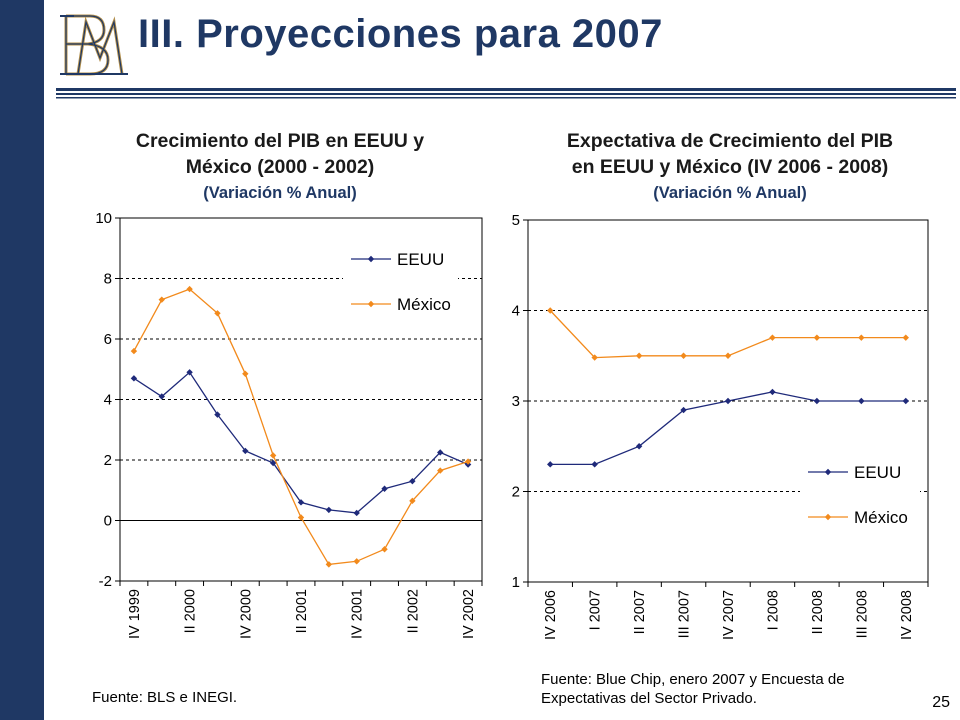  I want to click on left-x-tick-label: II 2000, so click(191, 611).